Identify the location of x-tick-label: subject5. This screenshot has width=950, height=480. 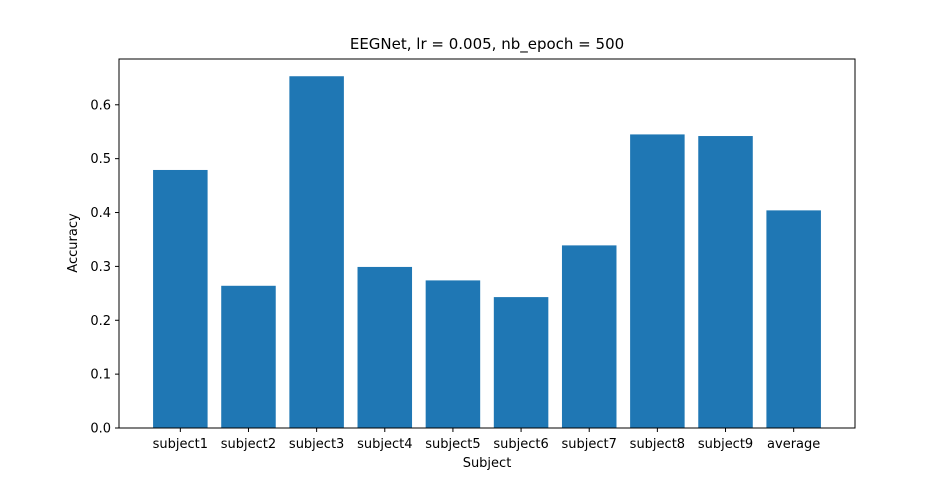
(452, 444).